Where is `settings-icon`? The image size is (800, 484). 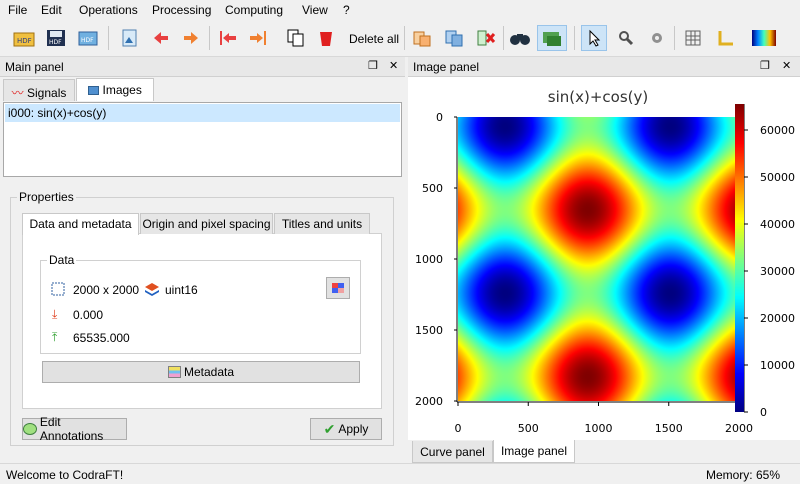 settings-icon is located at coordinates (657, 38).